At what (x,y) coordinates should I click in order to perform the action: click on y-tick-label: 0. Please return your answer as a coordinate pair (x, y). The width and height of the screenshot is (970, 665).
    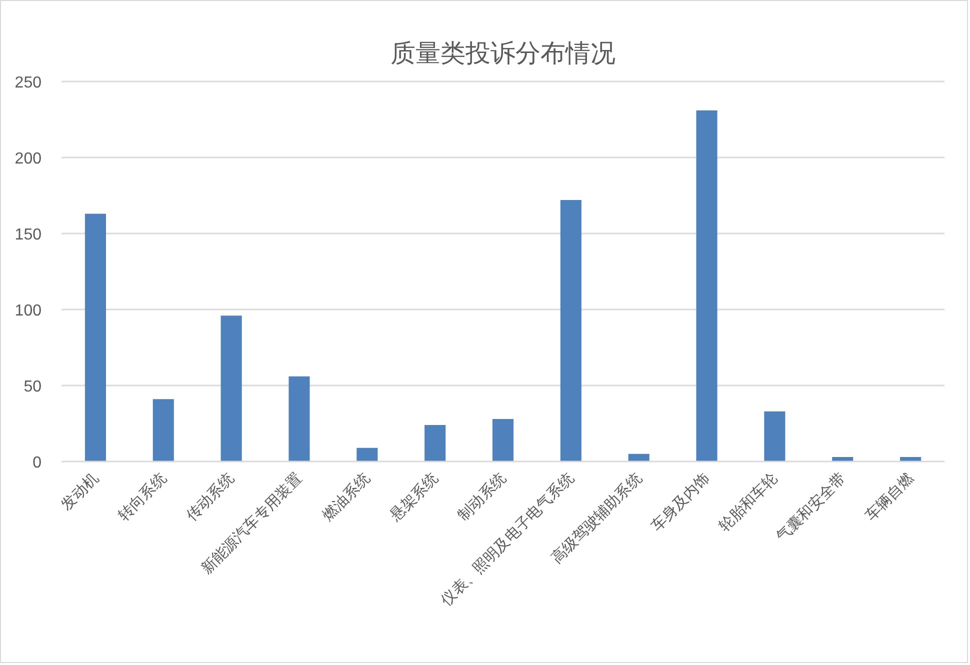
    Looking at the image, I should click on (37, 463).